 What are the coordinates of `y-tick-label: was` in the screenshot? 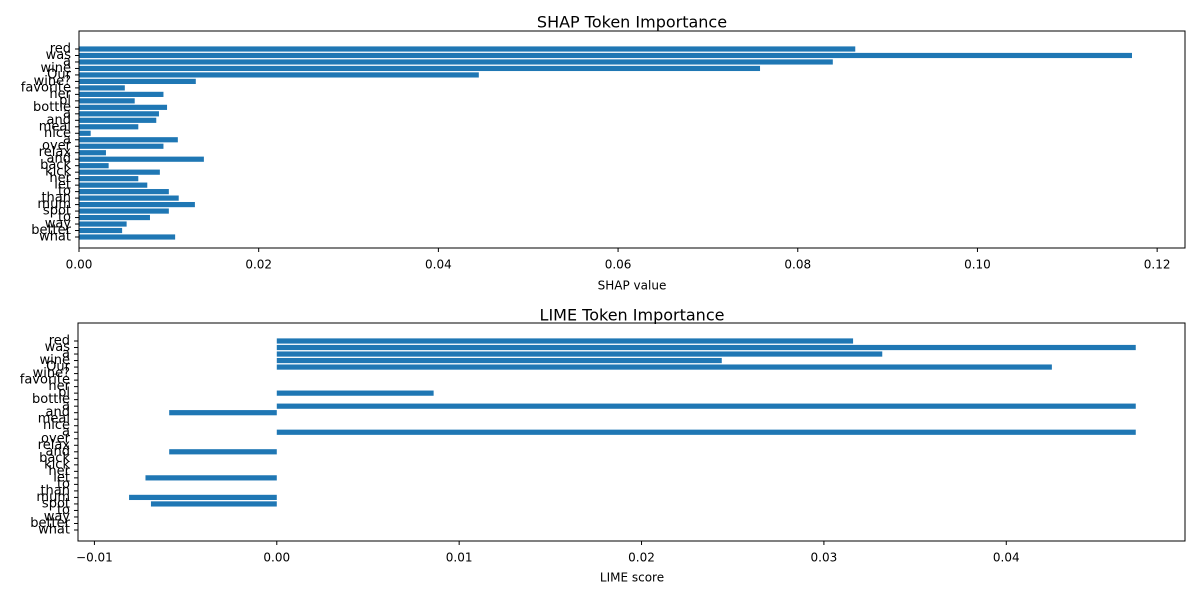 It's located at (58, 347).